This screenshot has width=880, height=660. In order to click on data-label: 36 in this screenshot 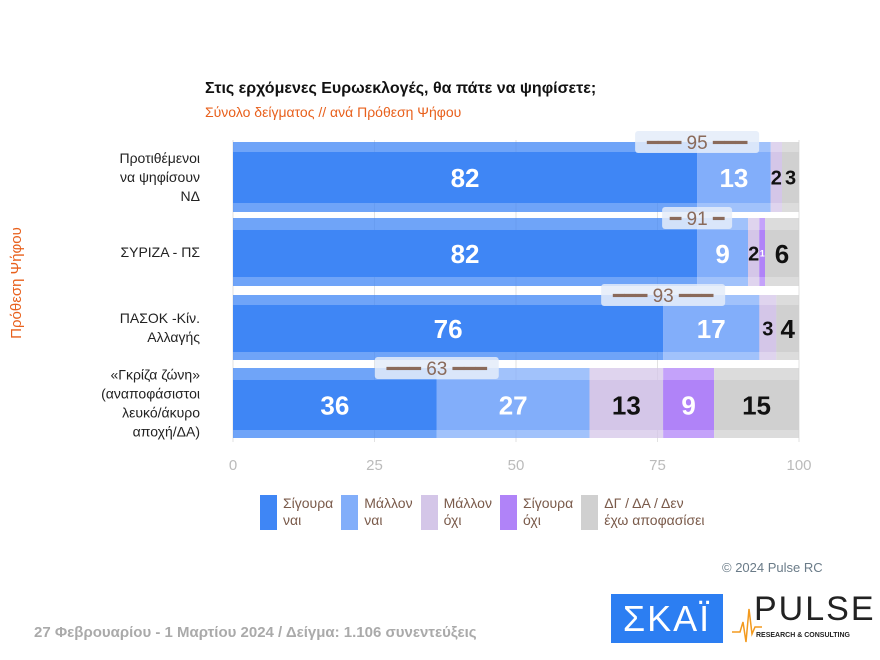, I will do `click(334, 405)`.